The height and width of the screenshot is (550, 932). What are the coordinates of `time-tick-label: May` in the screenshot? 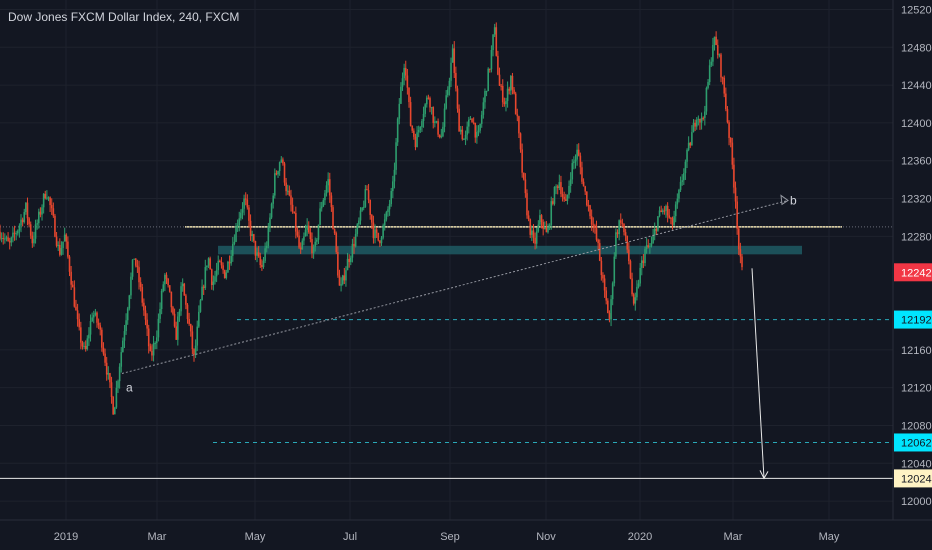 It's located at (255, 537).